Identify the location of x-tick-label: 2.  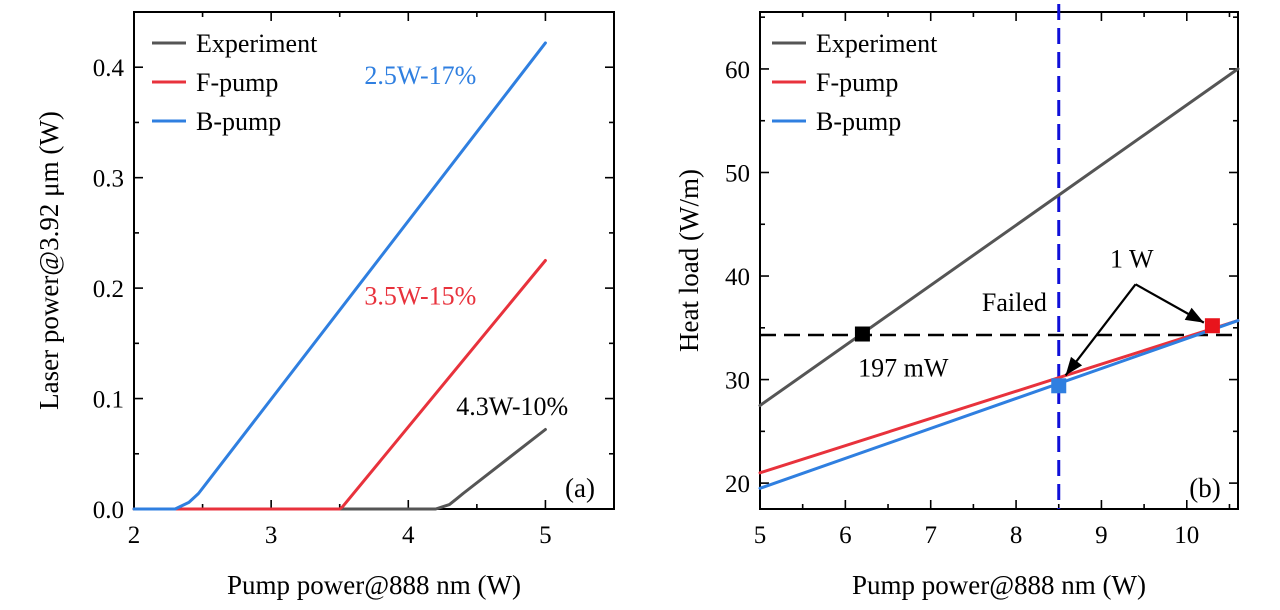
(134, 535).